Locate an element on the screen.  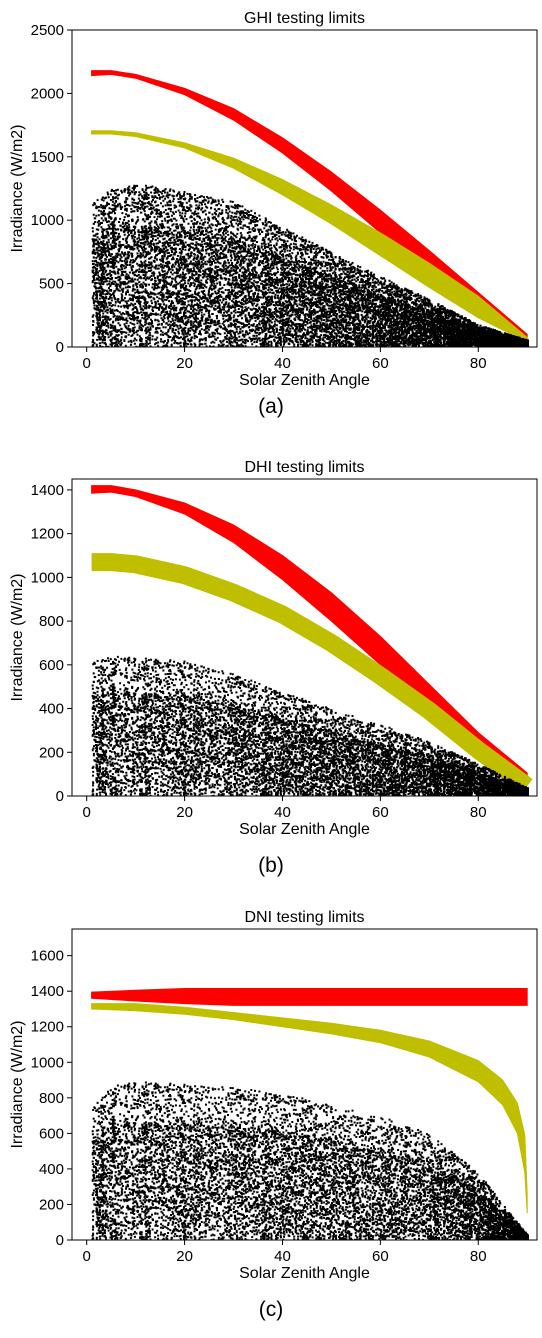
chart-title: DNI testing limits is located at coordinates (304, 917).